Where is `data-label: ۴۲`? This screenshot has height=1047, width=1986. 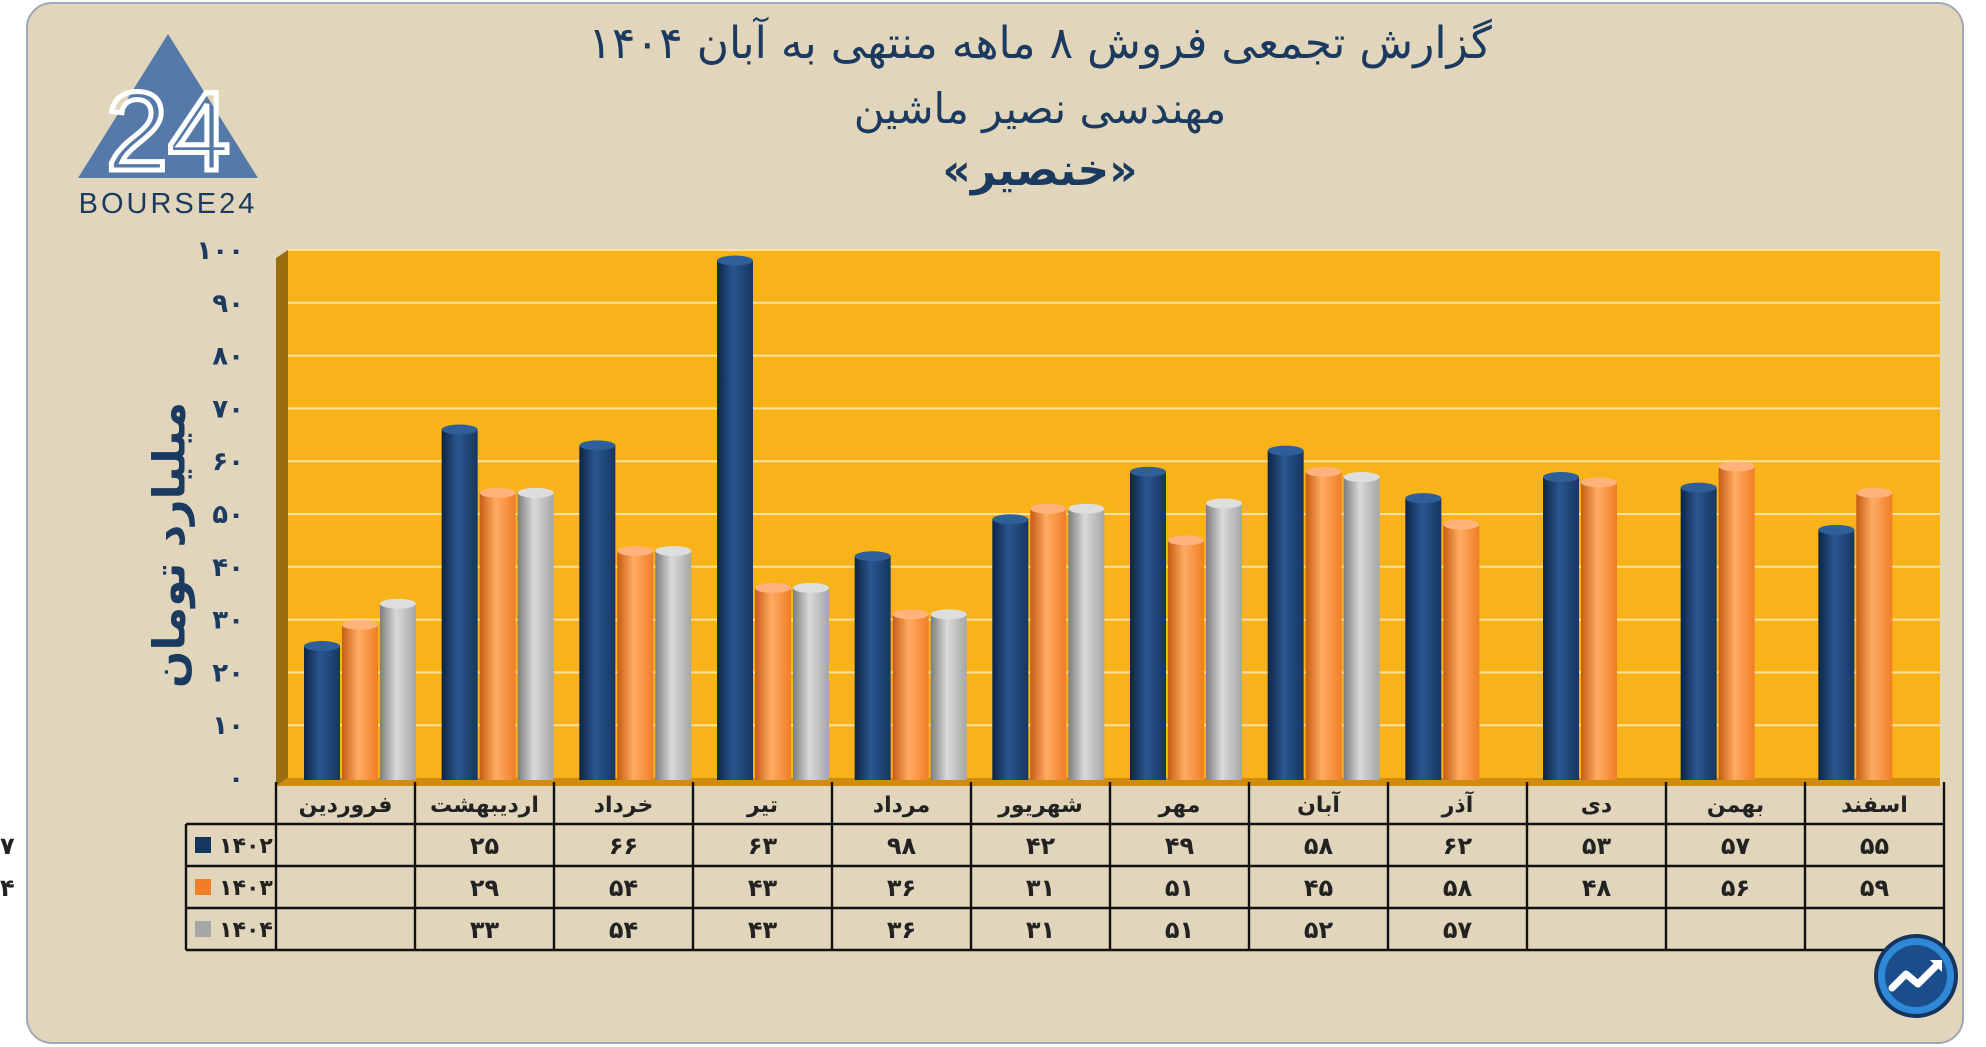
data-label: ۴۲ is located at coordinates (1041, 846).